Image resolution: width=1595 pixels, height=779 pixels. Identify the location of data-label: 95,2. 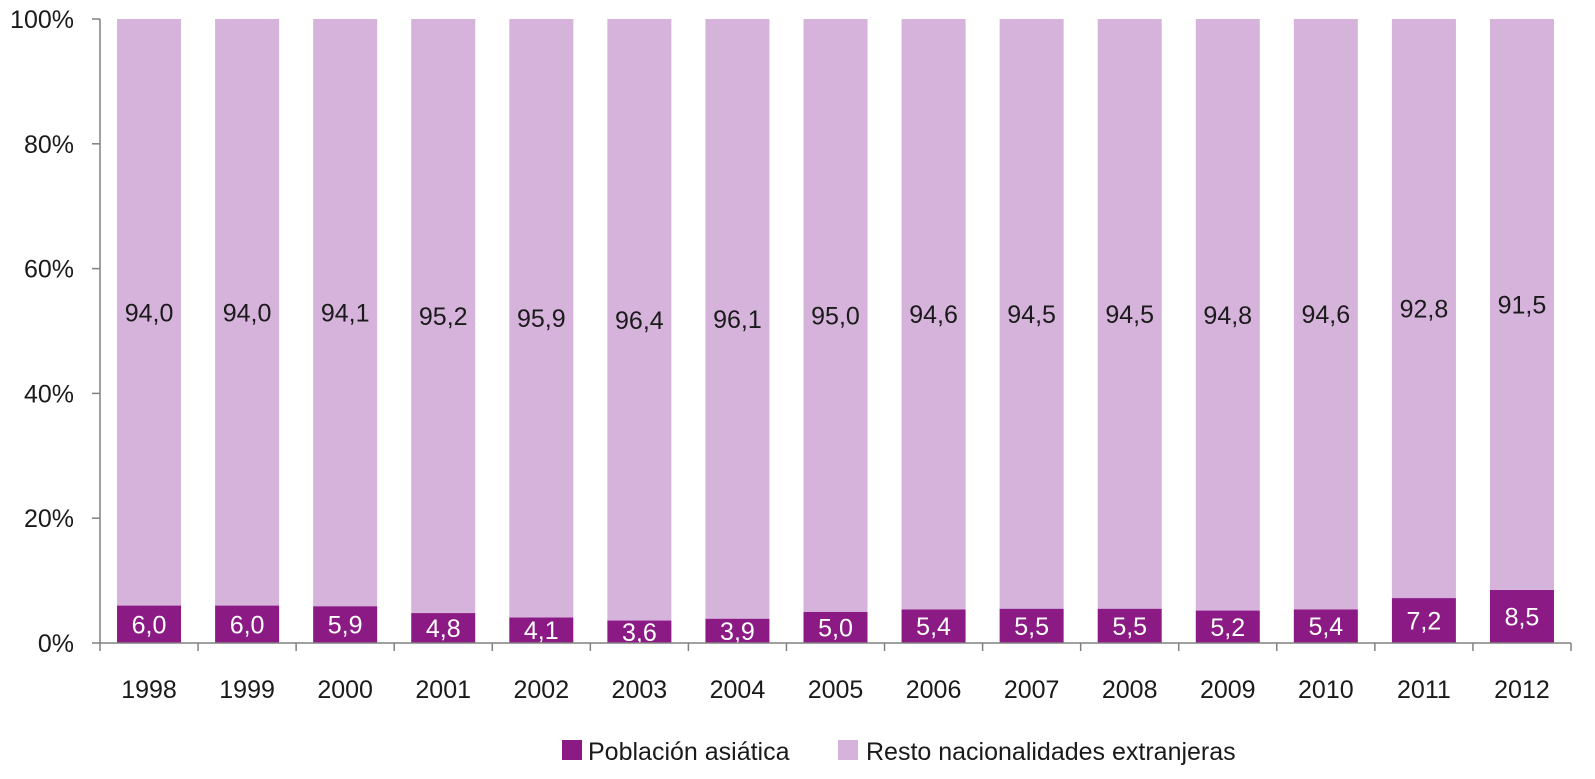
(443, 317).